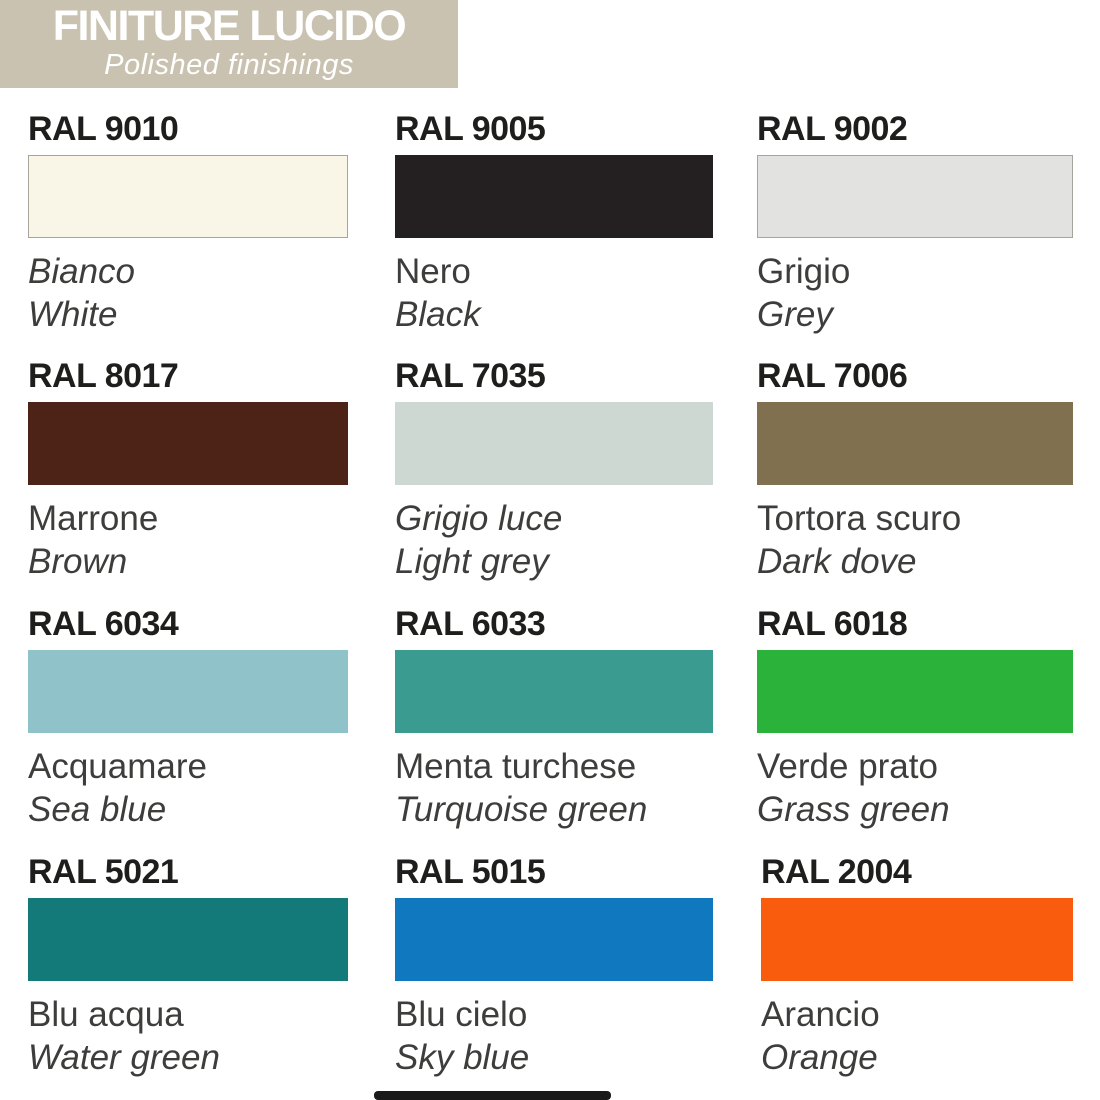  I want to click on ral-code-label: RAL 8017, so click(103, 376).